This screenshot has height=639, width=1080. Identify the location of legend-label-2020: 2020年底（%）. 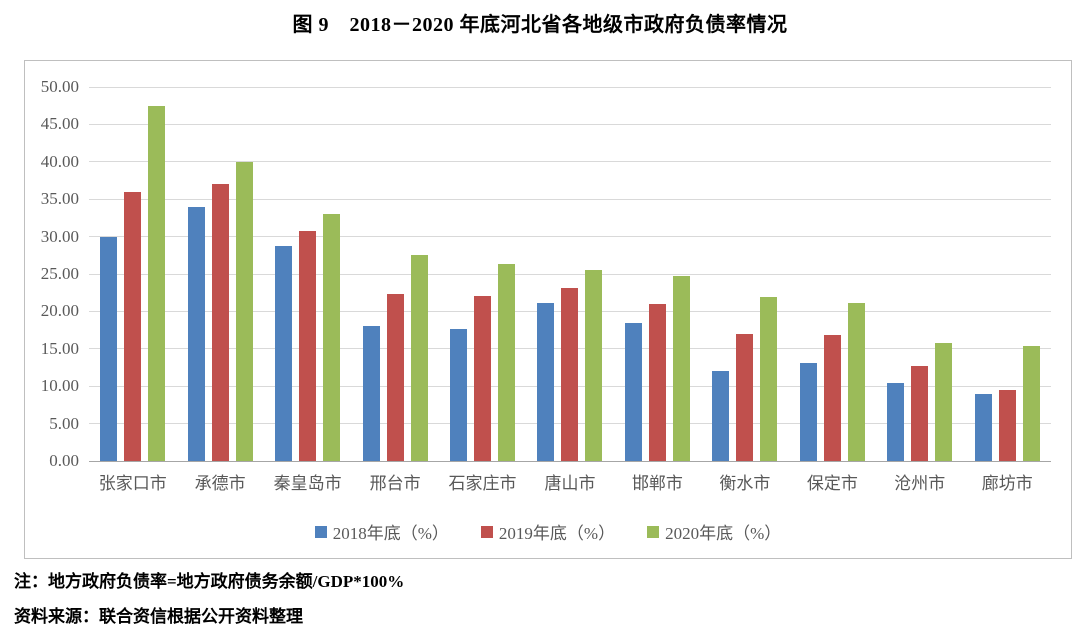
(723, 533).